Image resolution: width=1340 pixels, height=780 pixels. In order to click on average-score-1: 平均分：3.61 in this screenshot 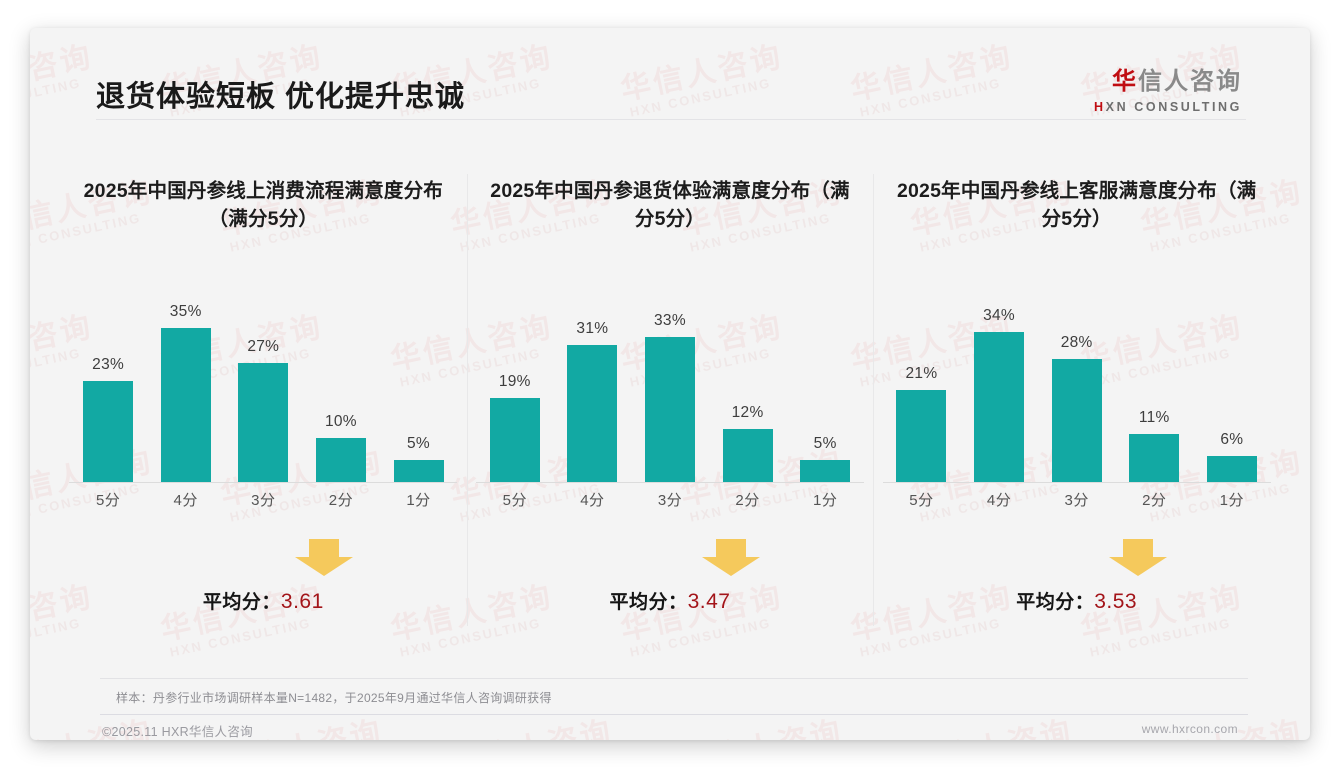, I will do `click(263, 600)`.